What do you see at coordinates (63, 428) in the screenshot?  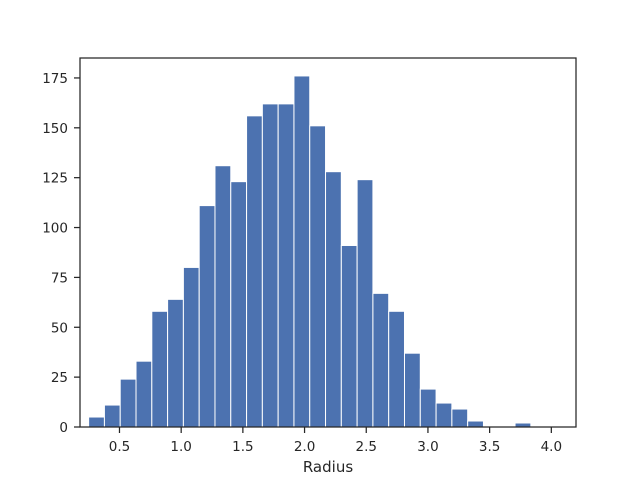 I see `y-tick-label: 0` at bounding box center [63, 428].